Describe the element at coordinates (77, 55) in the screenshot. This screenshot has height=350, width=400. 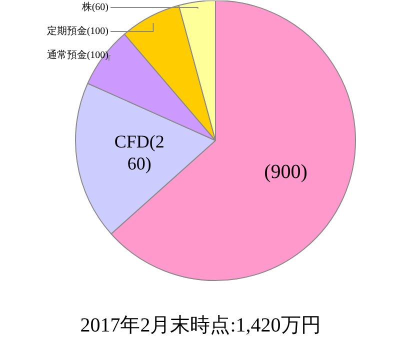
I see `slice-label: 通常預金(100)` at that location.